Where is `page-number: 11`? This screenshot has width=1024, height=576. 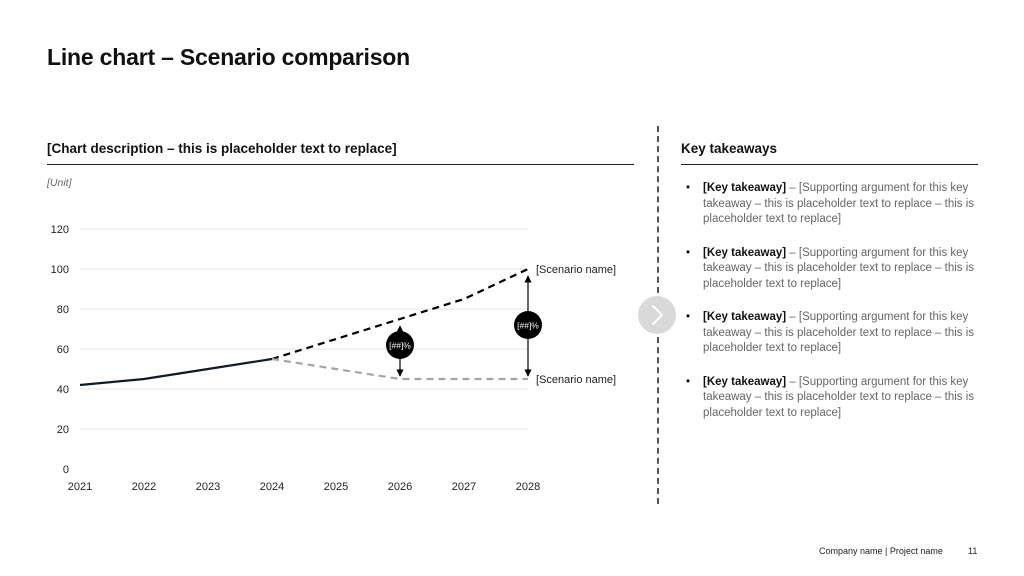
page-number: 11 is located at coordinates (973, 551).